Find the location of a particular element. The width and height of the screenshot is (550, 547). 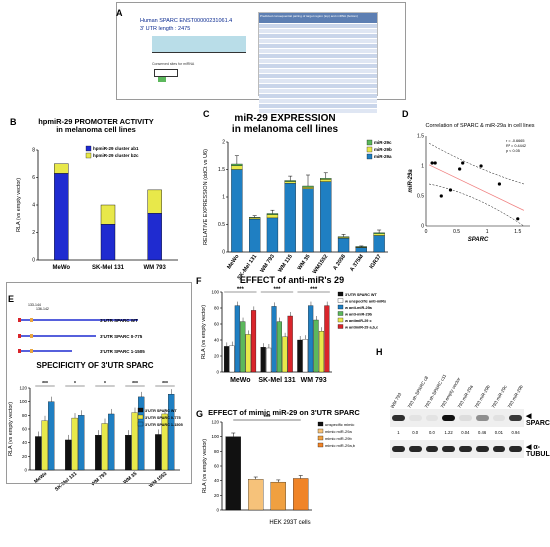

c-x-label: IGR37 is located at coordinates (376, 262).